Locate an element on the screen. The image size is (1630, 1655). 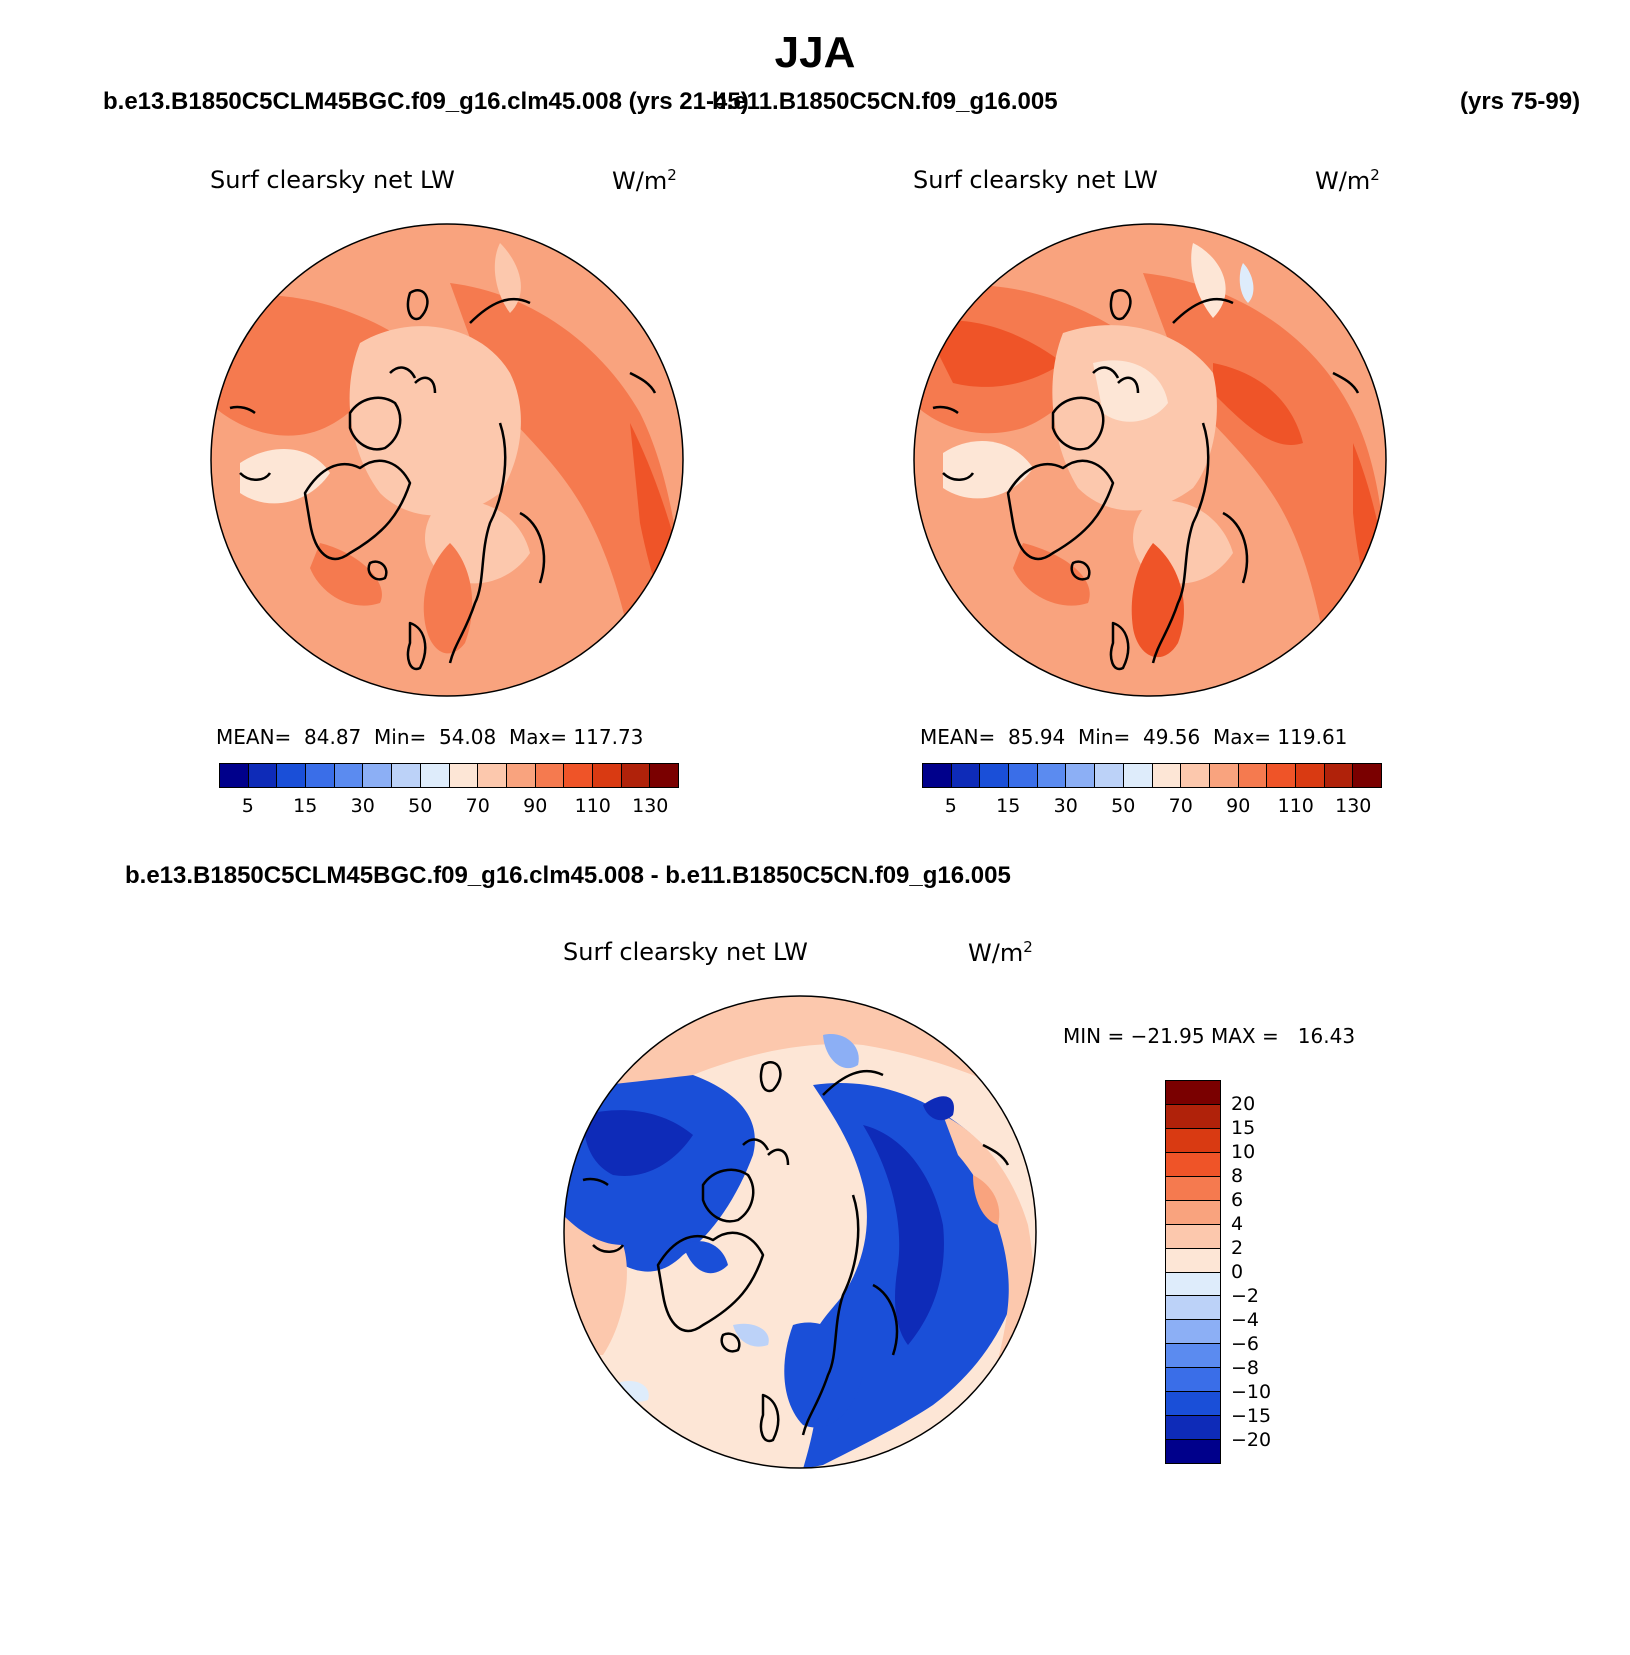
colorbar-tick-label: −2 is located at coordinates (1245, 1296).